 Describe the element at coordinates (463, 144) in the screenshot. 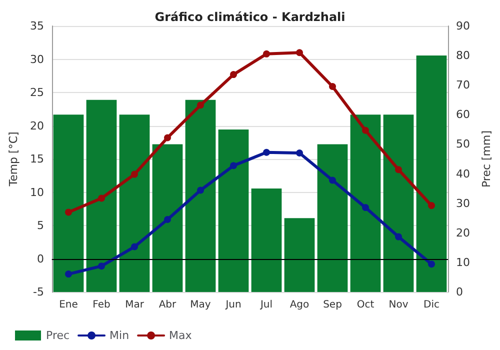

I see `y2-tick-label: 50` at that location.